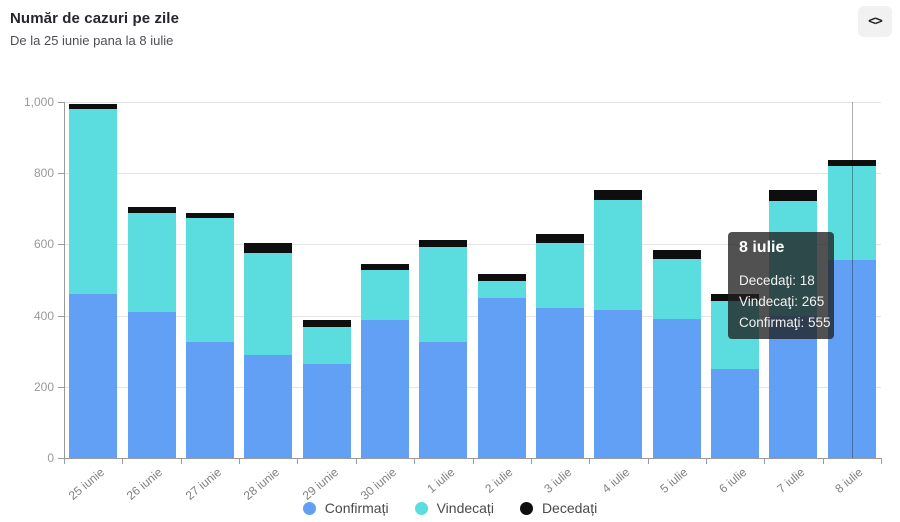 The height and width of the screenshot is (522, 900). I want to click on x-axis-tick-label: 6 iulie, so click(733, 480).